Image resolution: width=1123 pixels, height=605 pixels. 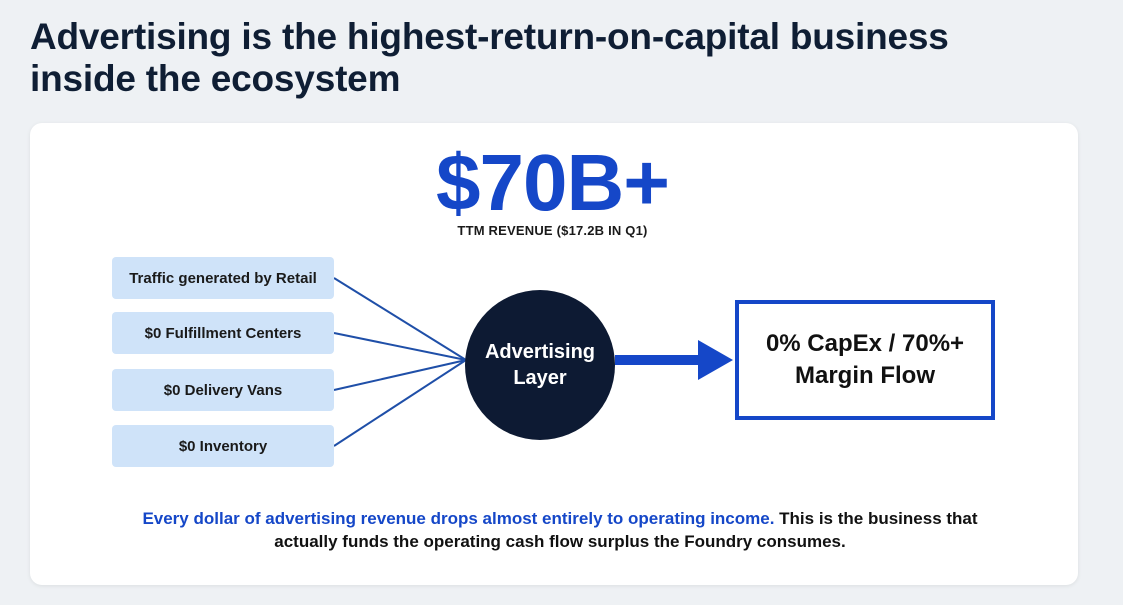 I want to click on connector-vans, so click(x=400, y=375).